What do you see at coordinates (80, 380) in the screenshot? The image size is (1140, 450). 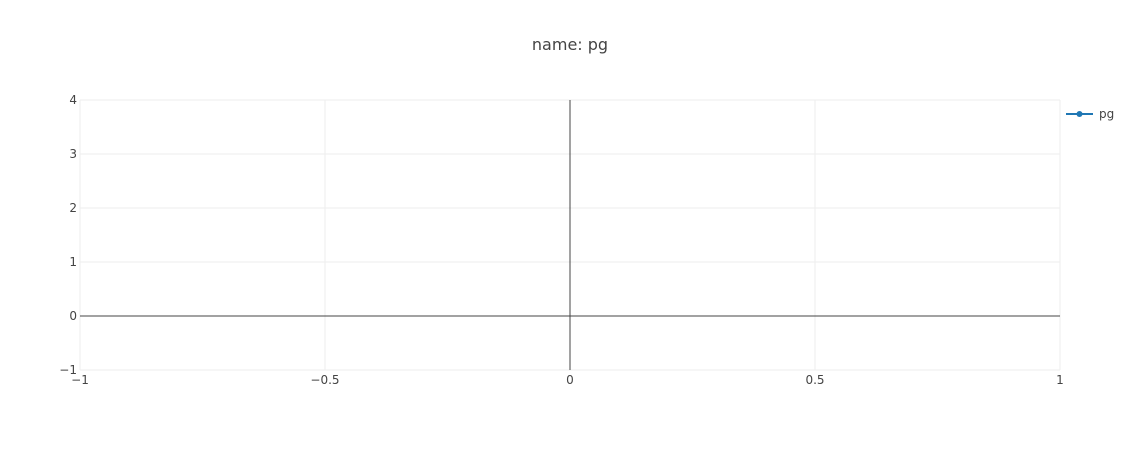 I see `x-tick-label: −1` at bounding box center [80, 380].